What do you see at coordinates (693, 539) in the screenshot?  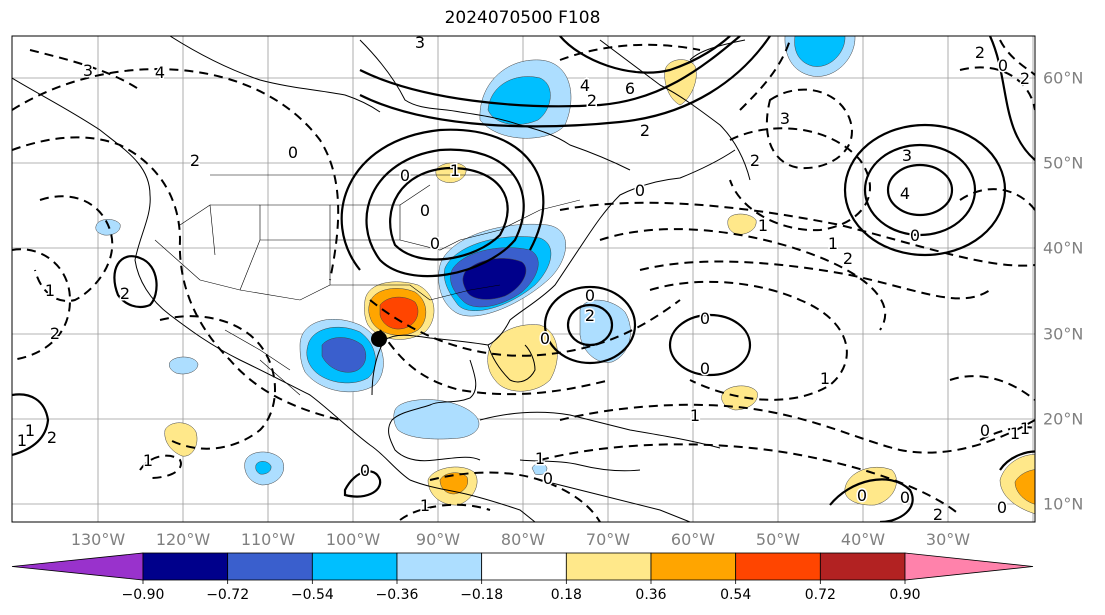 I see `longitude-label: 60°W` at bounding box center [693, 539].